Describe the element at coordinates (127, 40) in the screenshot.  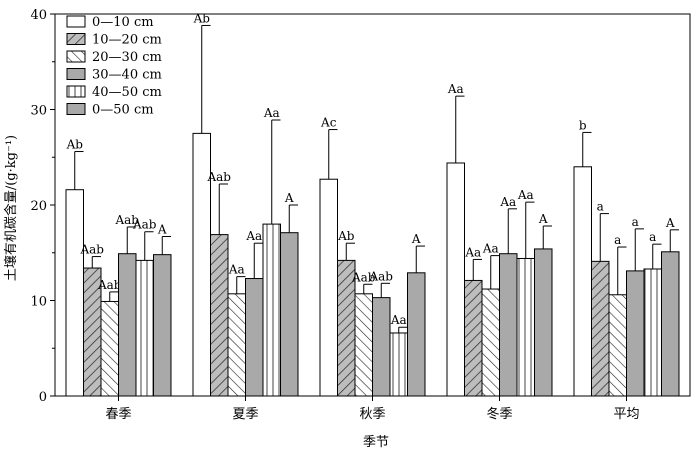
I see `legend-label: 10—20 cm` at that location.